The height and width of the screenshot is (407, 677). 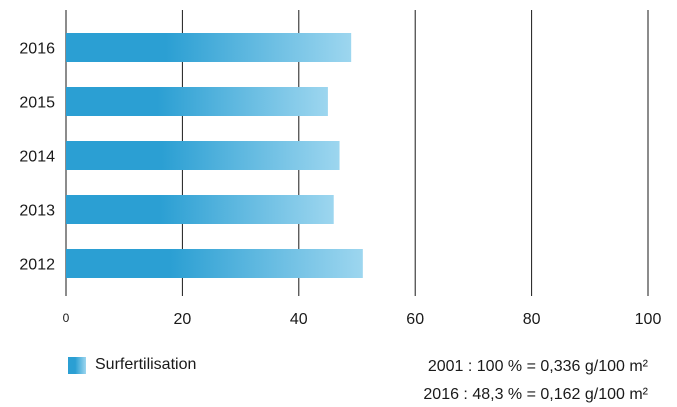 I want to click on x-tick-label: 100, so click(x=648, y=319).